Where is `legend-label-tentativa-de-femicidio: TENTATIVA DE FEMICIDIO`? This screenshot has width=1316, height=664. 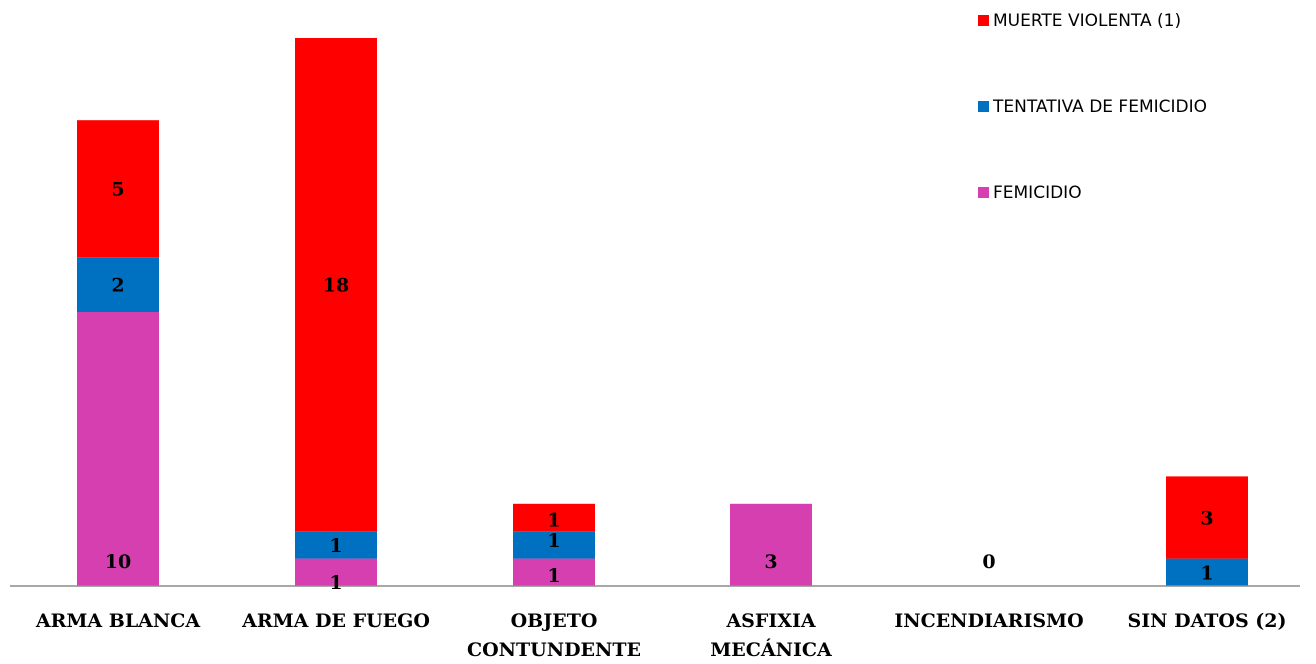 legend-label-tentativa-de-femicidio: TENTATIVA DE FEMICIDIO is located at coordinates (1099, 107).